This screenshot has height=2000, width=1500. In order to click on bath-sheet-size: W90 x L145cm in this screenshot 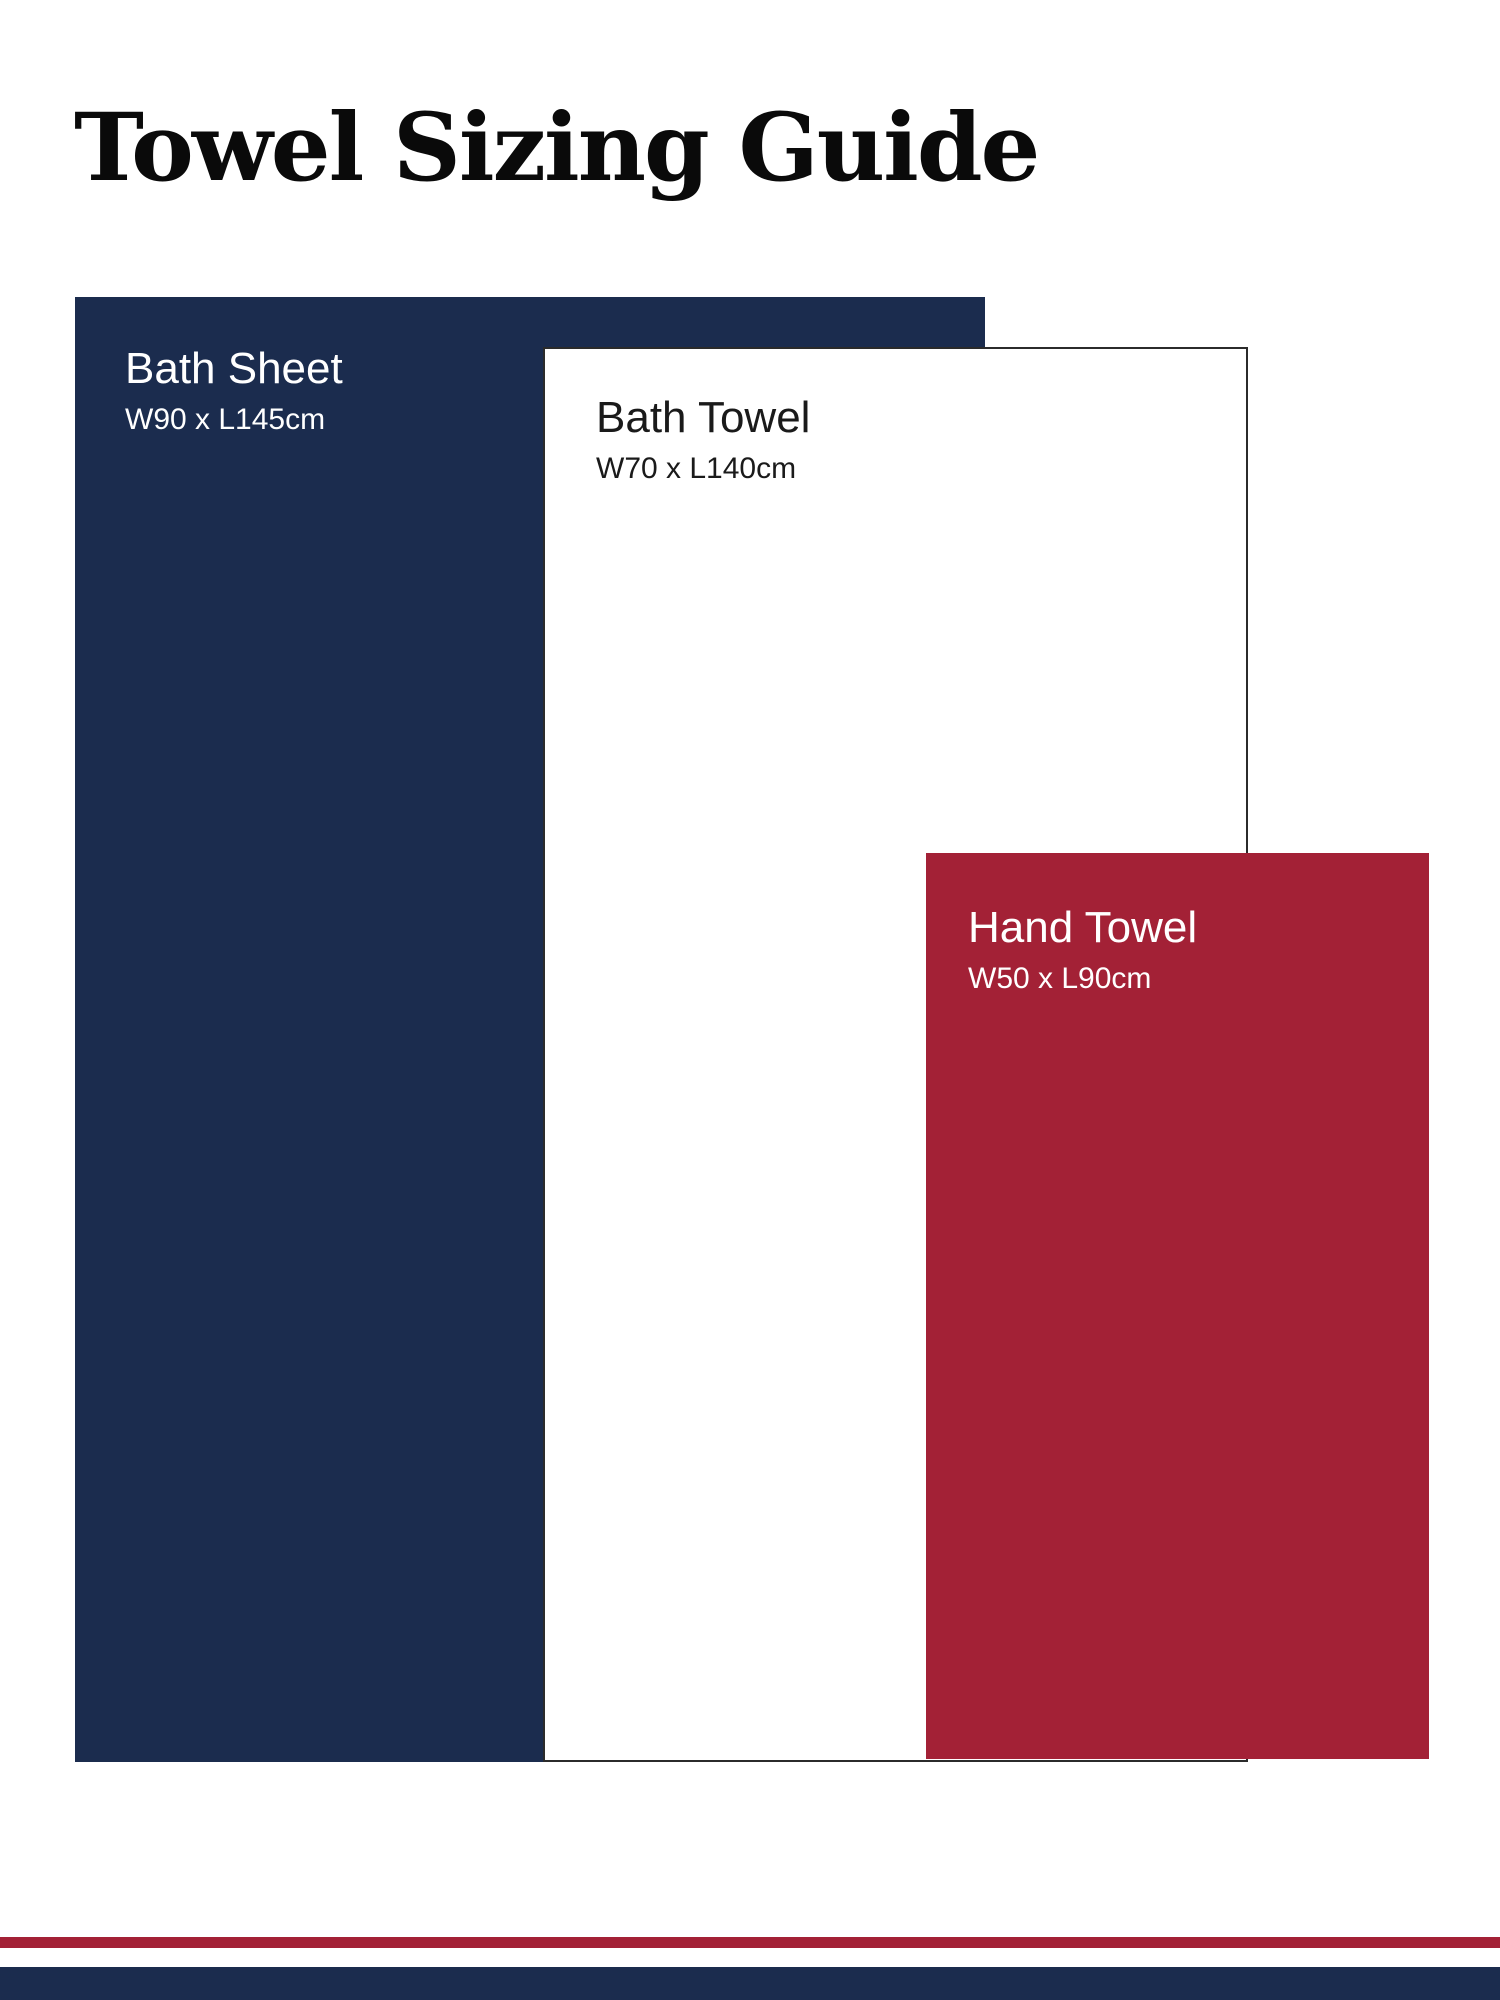, I will do `click(225, 419)`.